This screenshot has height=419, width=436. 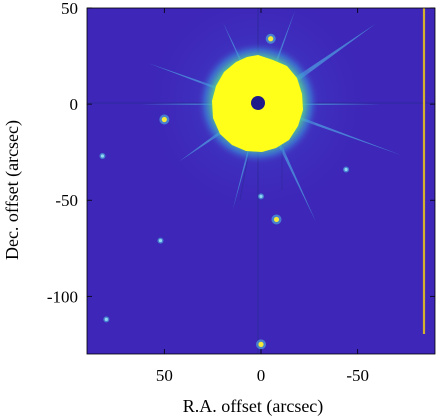 I want to click on y-tick-label: -100, so click(x=62, y=296).